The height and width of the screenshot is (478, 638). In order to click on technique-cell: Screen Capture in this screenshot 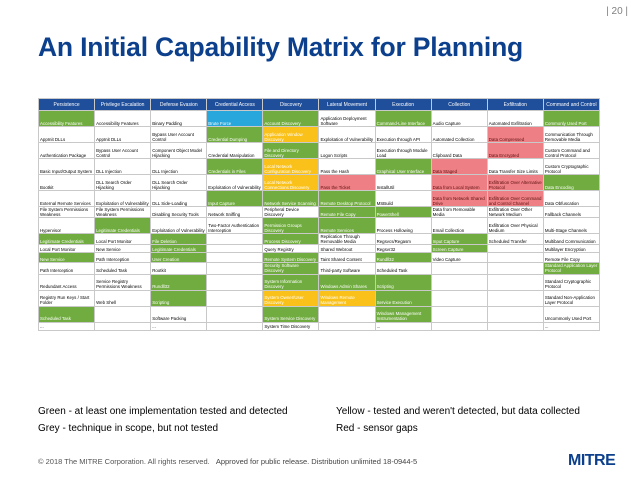, I will do `click(459, 249)`.